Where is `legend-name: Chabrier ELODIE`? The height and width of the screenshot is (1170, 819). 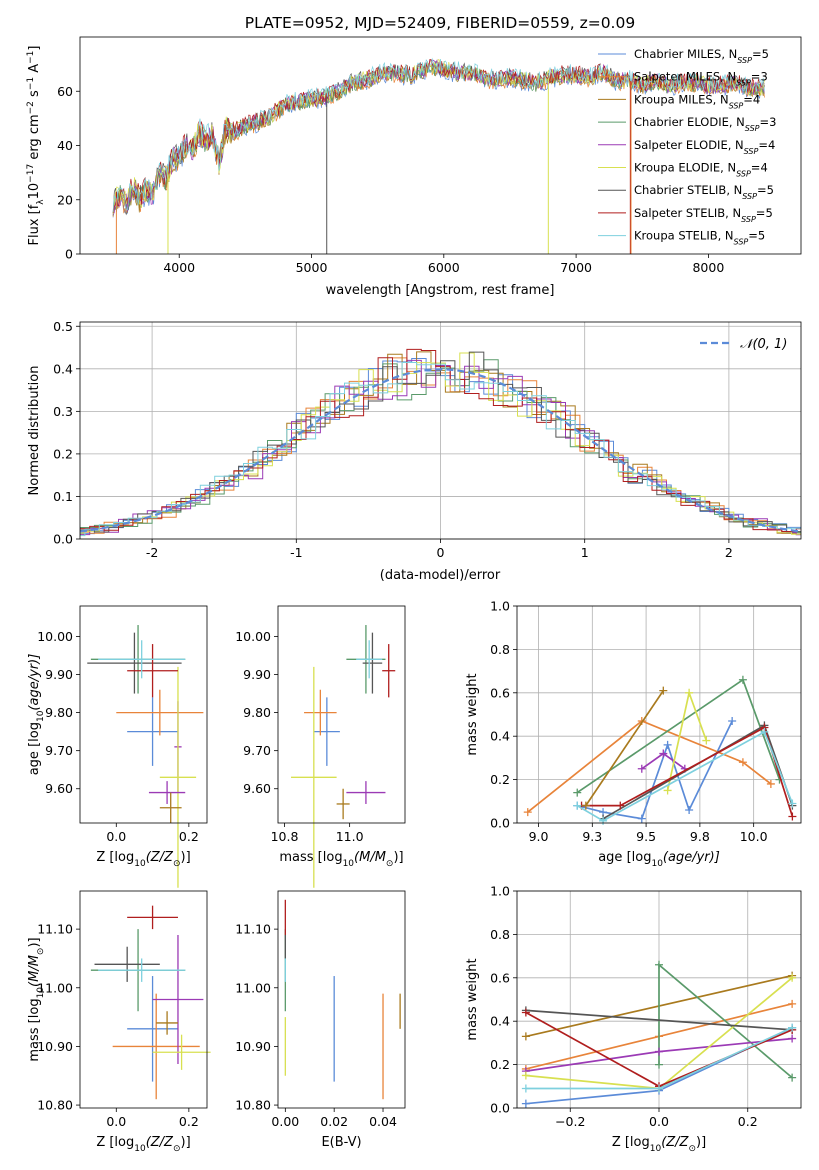
legend-name: Chabrier ELODIE is located at coordinates (681, 122).